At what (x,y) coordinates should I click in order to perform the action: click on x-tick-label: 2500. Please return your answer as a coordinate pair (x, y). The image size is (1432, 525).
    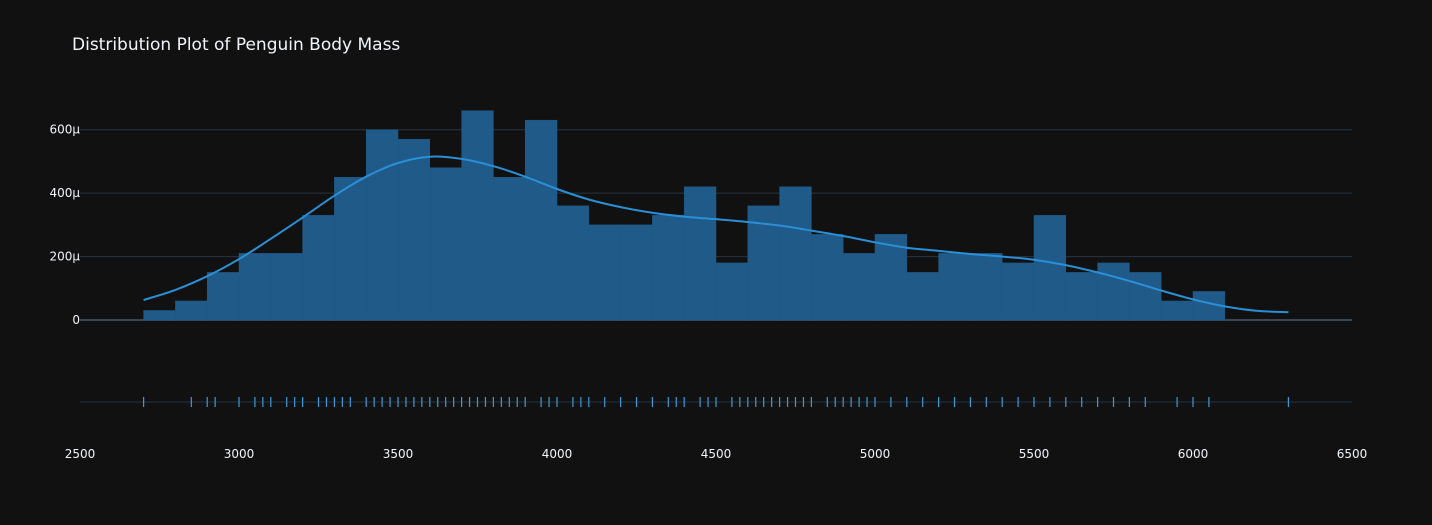
    Looking at the image, I should click on (80, 454).